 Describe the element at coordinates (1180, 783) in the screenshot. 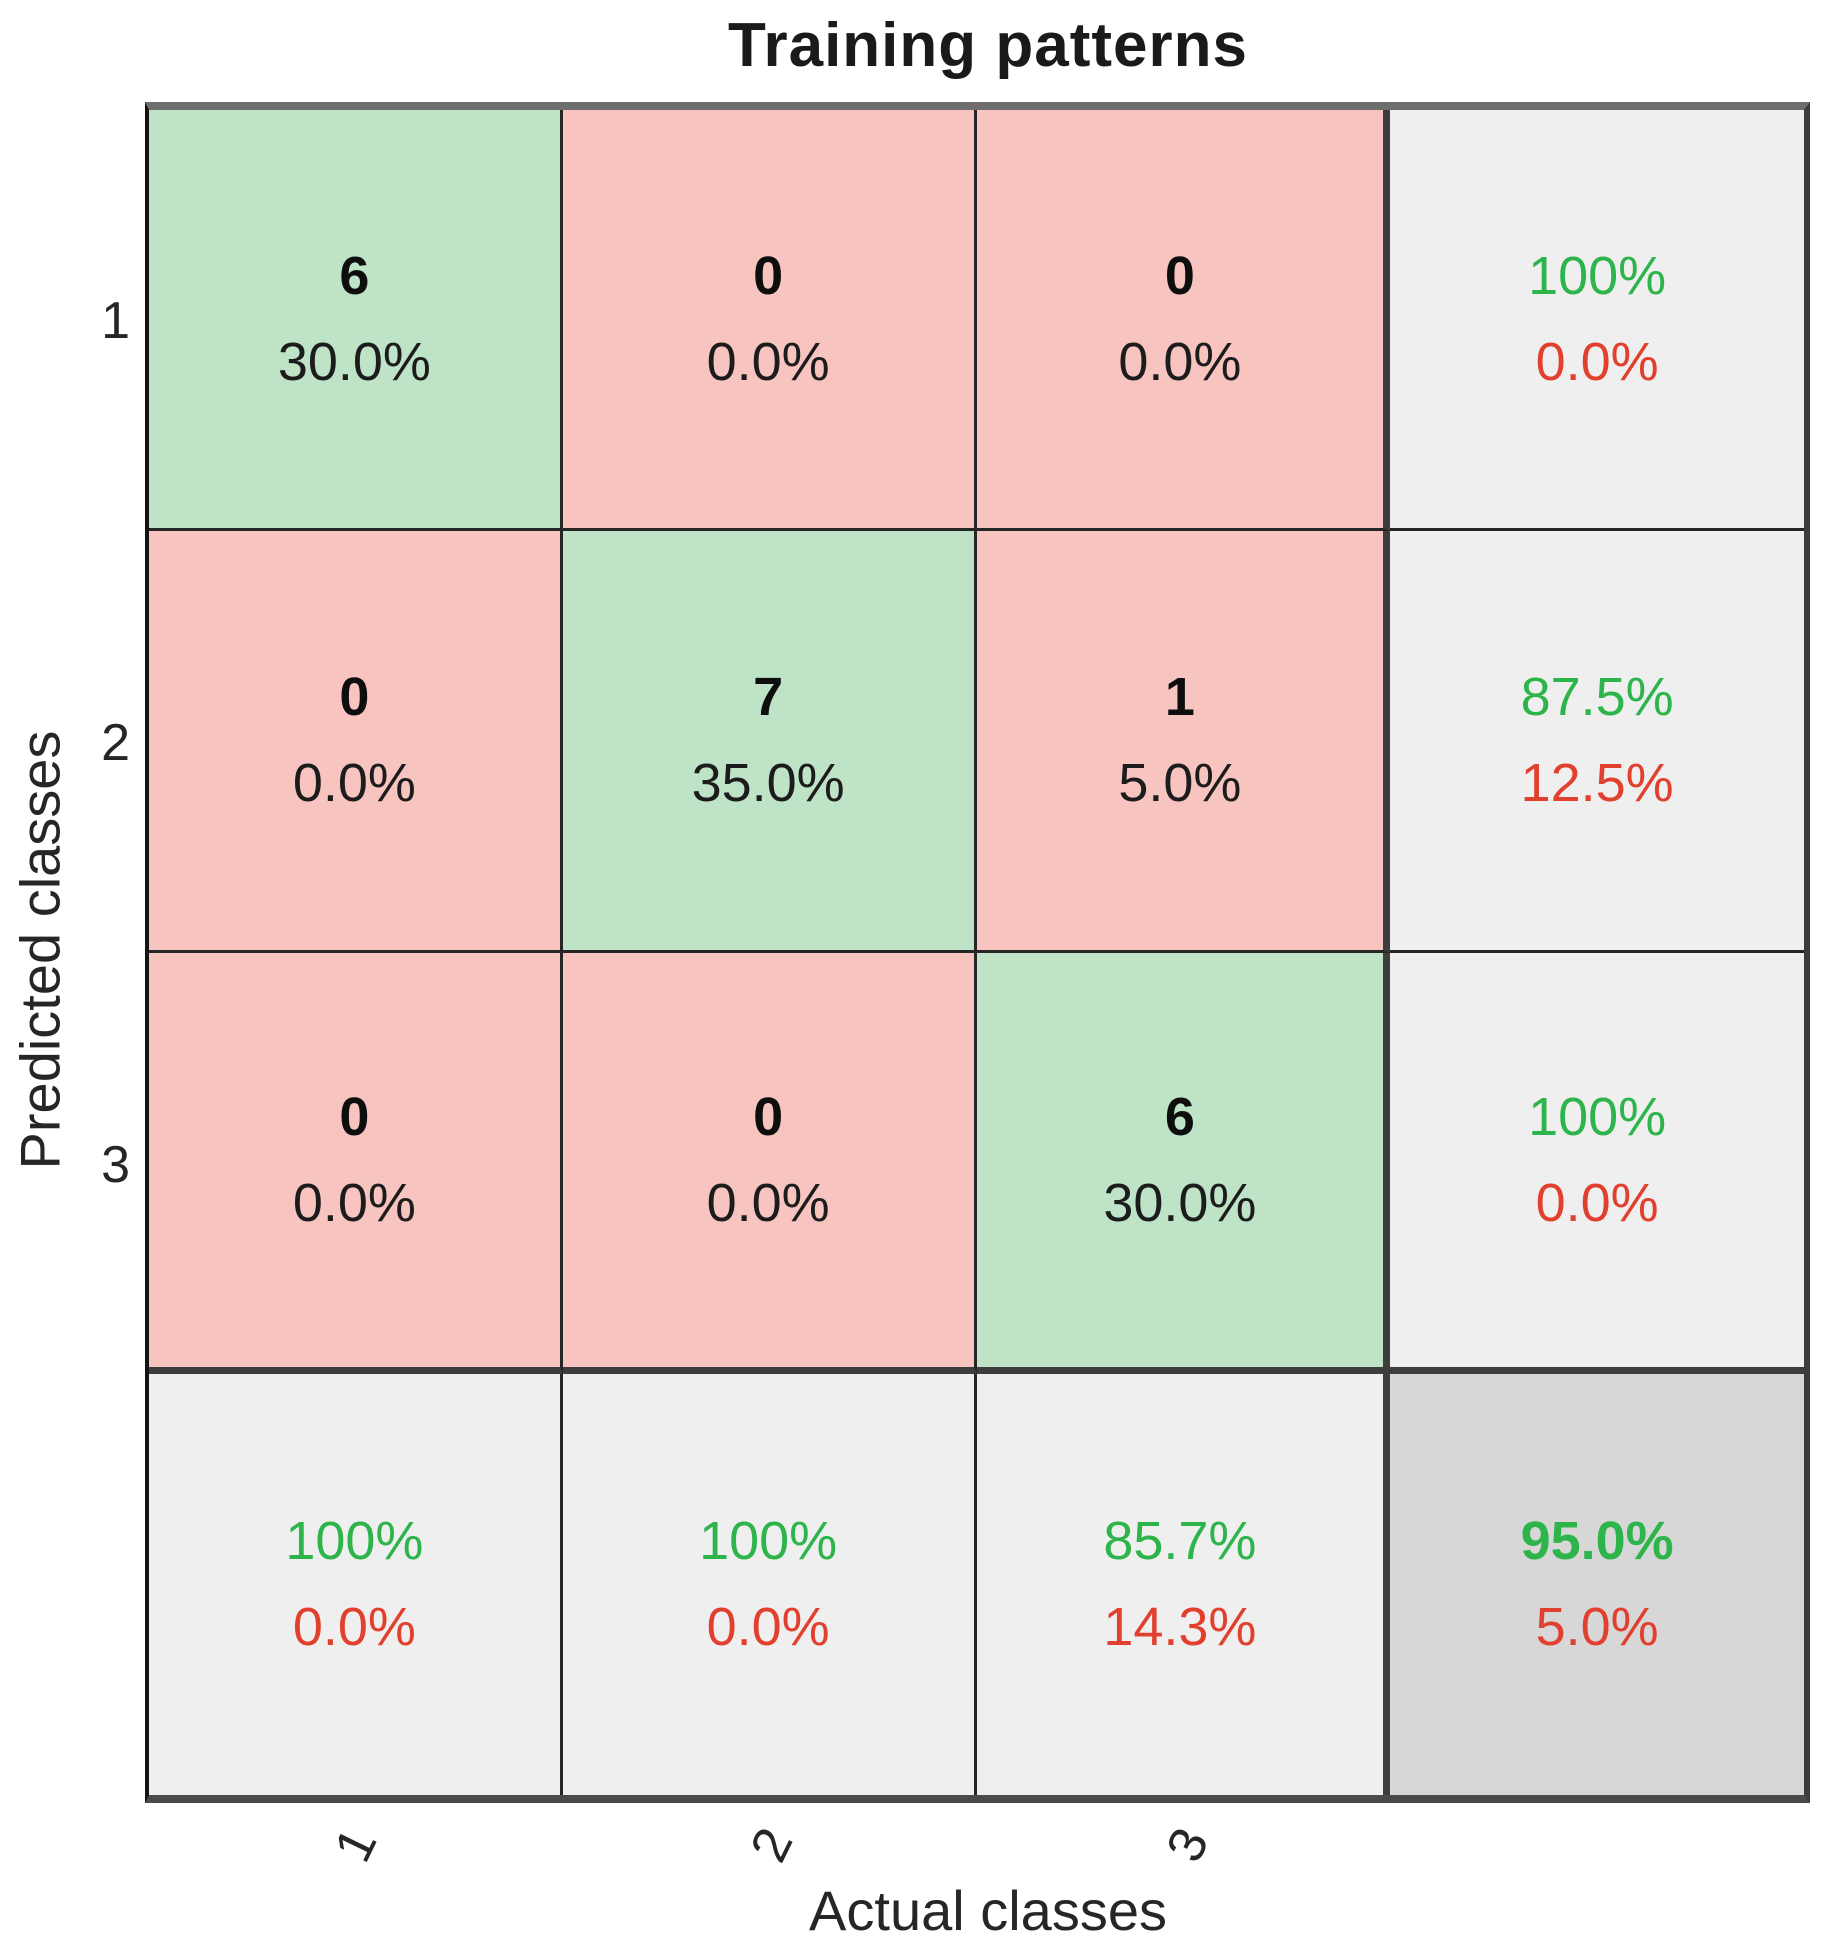

I see `cell-percent: 5.0%` at that location.